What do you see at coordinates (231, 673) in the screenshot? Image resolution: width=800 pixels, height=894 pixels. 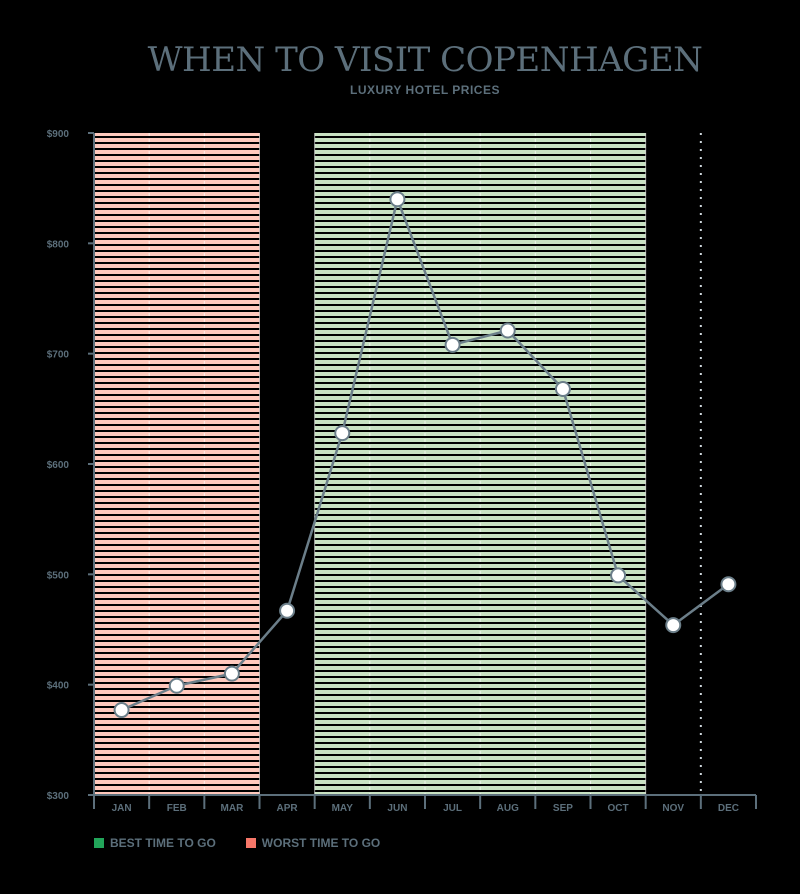 I see `data-point-mar` at bounding box center [231, 673].